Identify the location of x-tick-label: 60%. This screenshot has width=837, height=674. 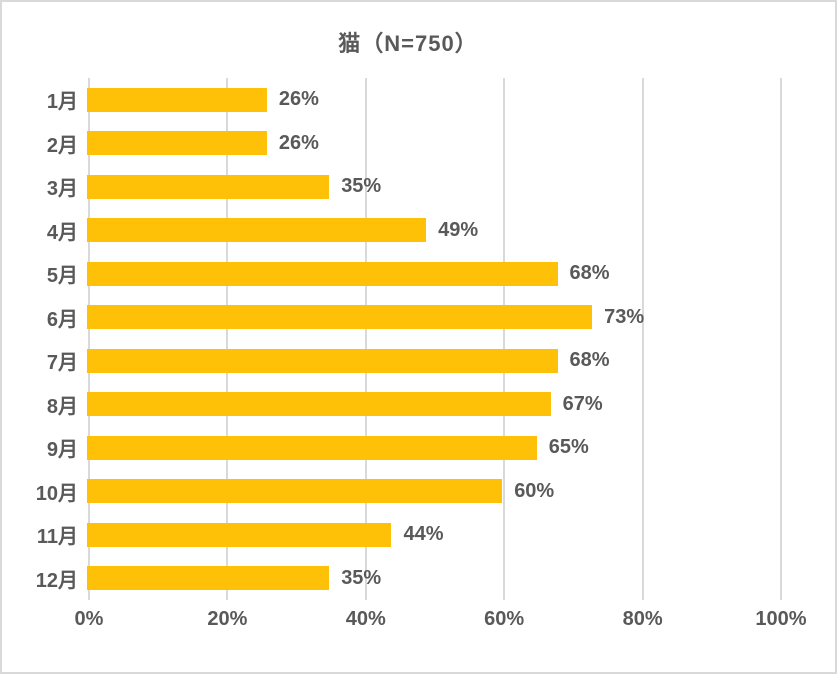
(504, 619).